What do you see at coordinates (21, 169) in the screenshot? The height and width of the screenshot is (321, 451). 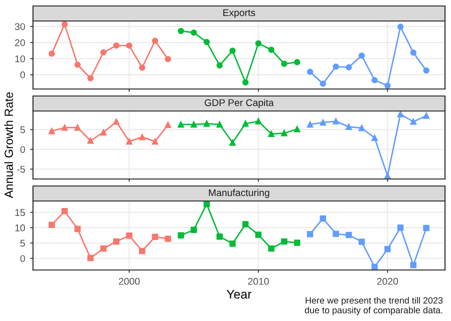 I see `y-tick-label: -5` at bounding box center [21, 169].